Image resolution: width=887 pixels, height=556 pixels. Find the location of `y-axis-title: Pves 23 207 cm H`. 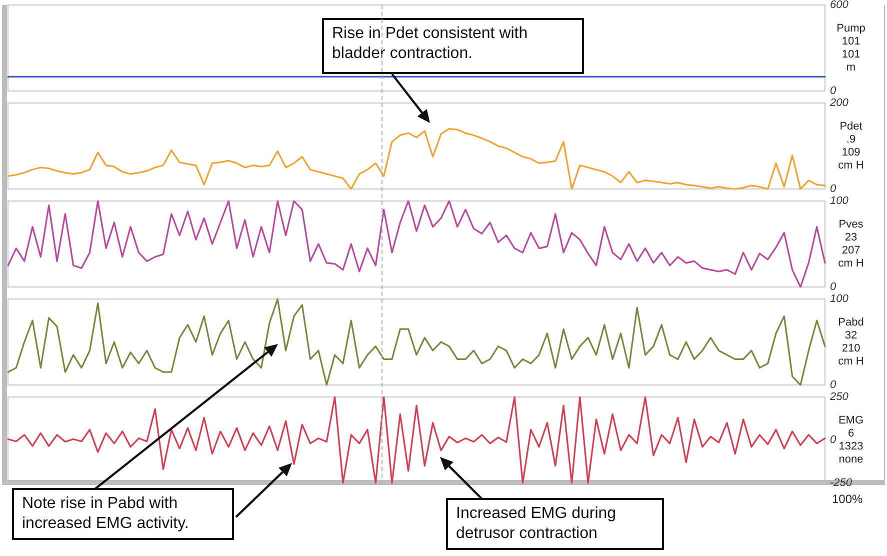

y-axis-title: Pves 23 207 cm H is located at coordinates (851, 244).